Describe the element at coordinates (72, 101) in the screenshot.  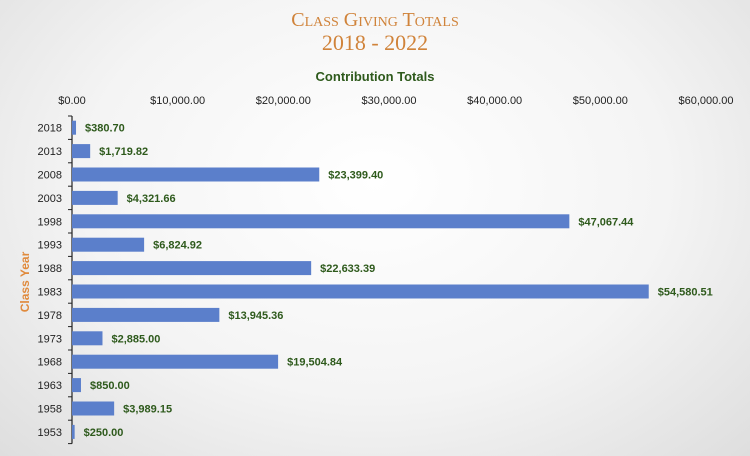
I see `x-tick-label: $0.00` at that location.